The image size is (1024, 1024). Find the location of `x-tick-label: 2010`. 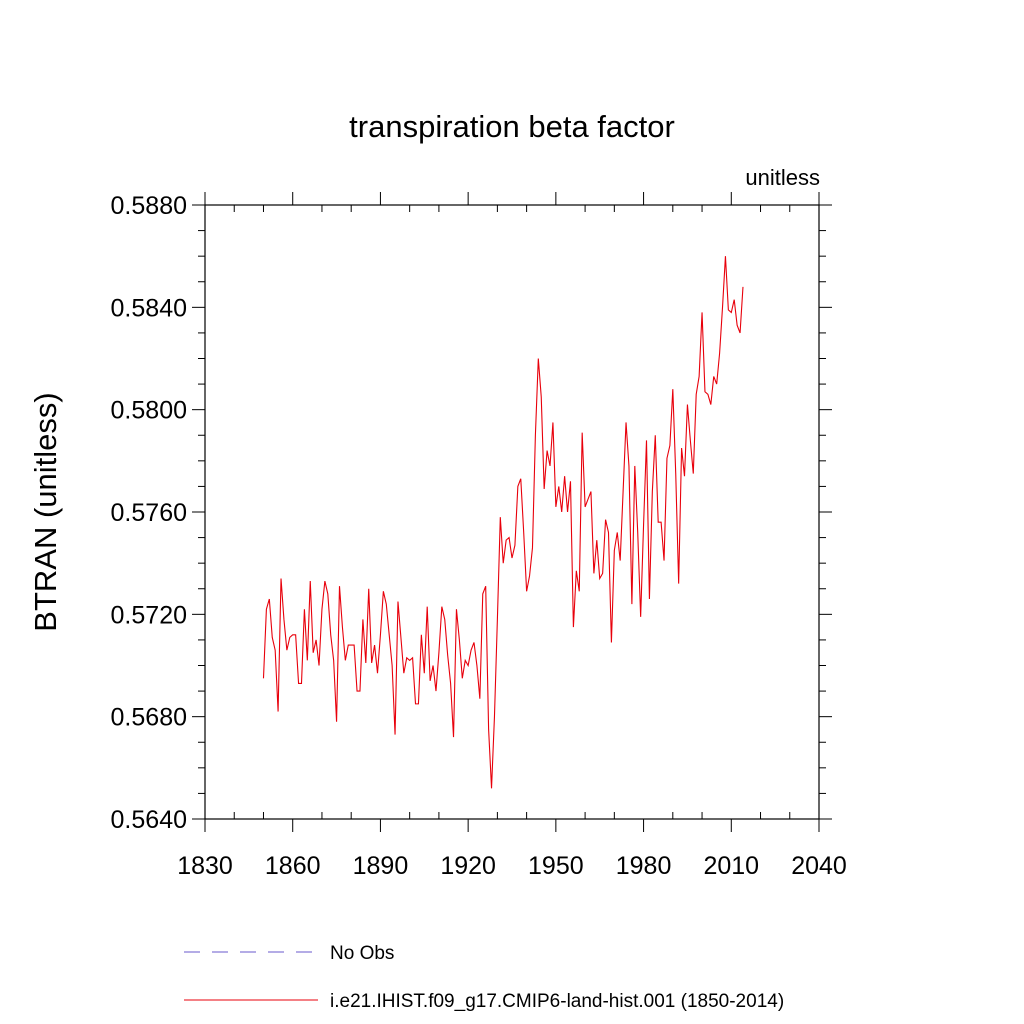

x-tick-label: 2010 is located at coordinates (731, 866).